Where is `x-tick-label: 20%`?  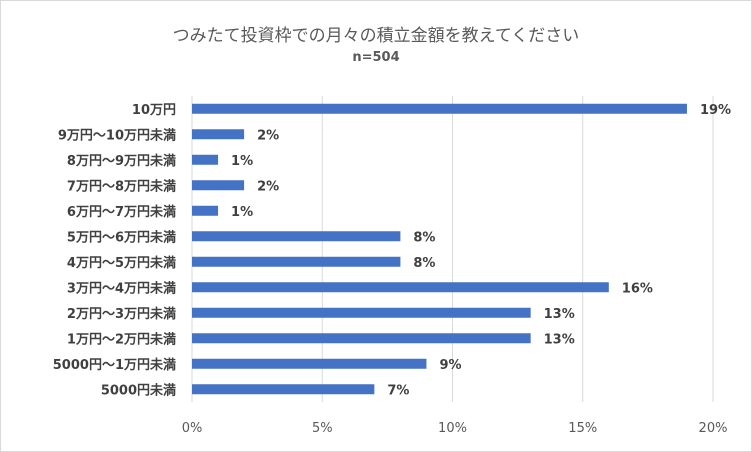
x-tick-label: 20% is located at coordinates (713, 428).